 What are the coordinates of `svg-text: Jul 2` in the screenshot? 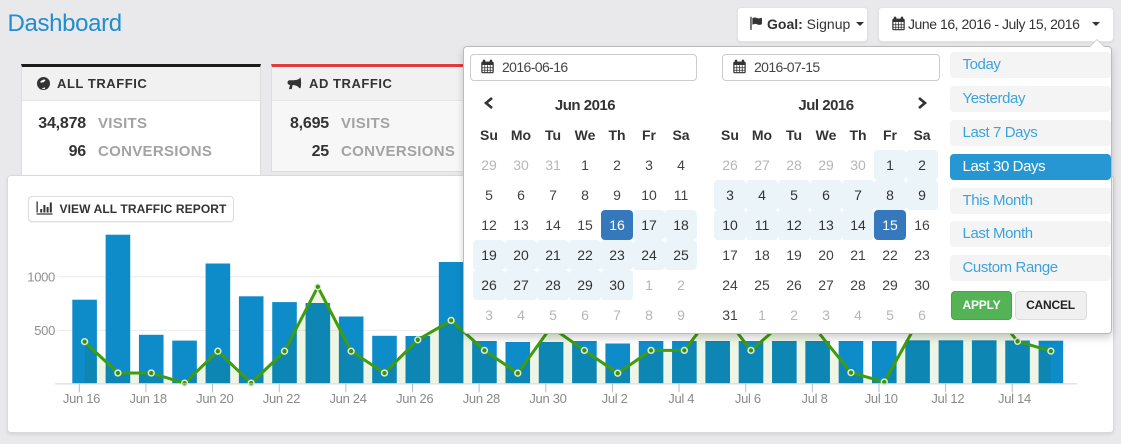 It's located at (615, 398).